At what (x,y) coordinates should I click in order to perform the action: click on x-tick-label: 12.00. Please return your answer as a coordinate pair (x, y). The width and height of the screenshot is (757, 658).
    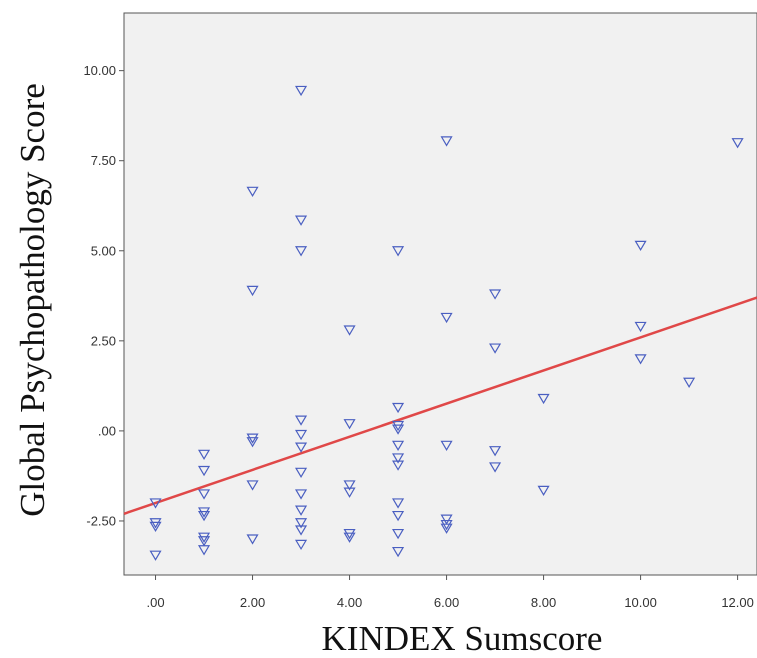
    Looking at the image, I should click on (737, 602).